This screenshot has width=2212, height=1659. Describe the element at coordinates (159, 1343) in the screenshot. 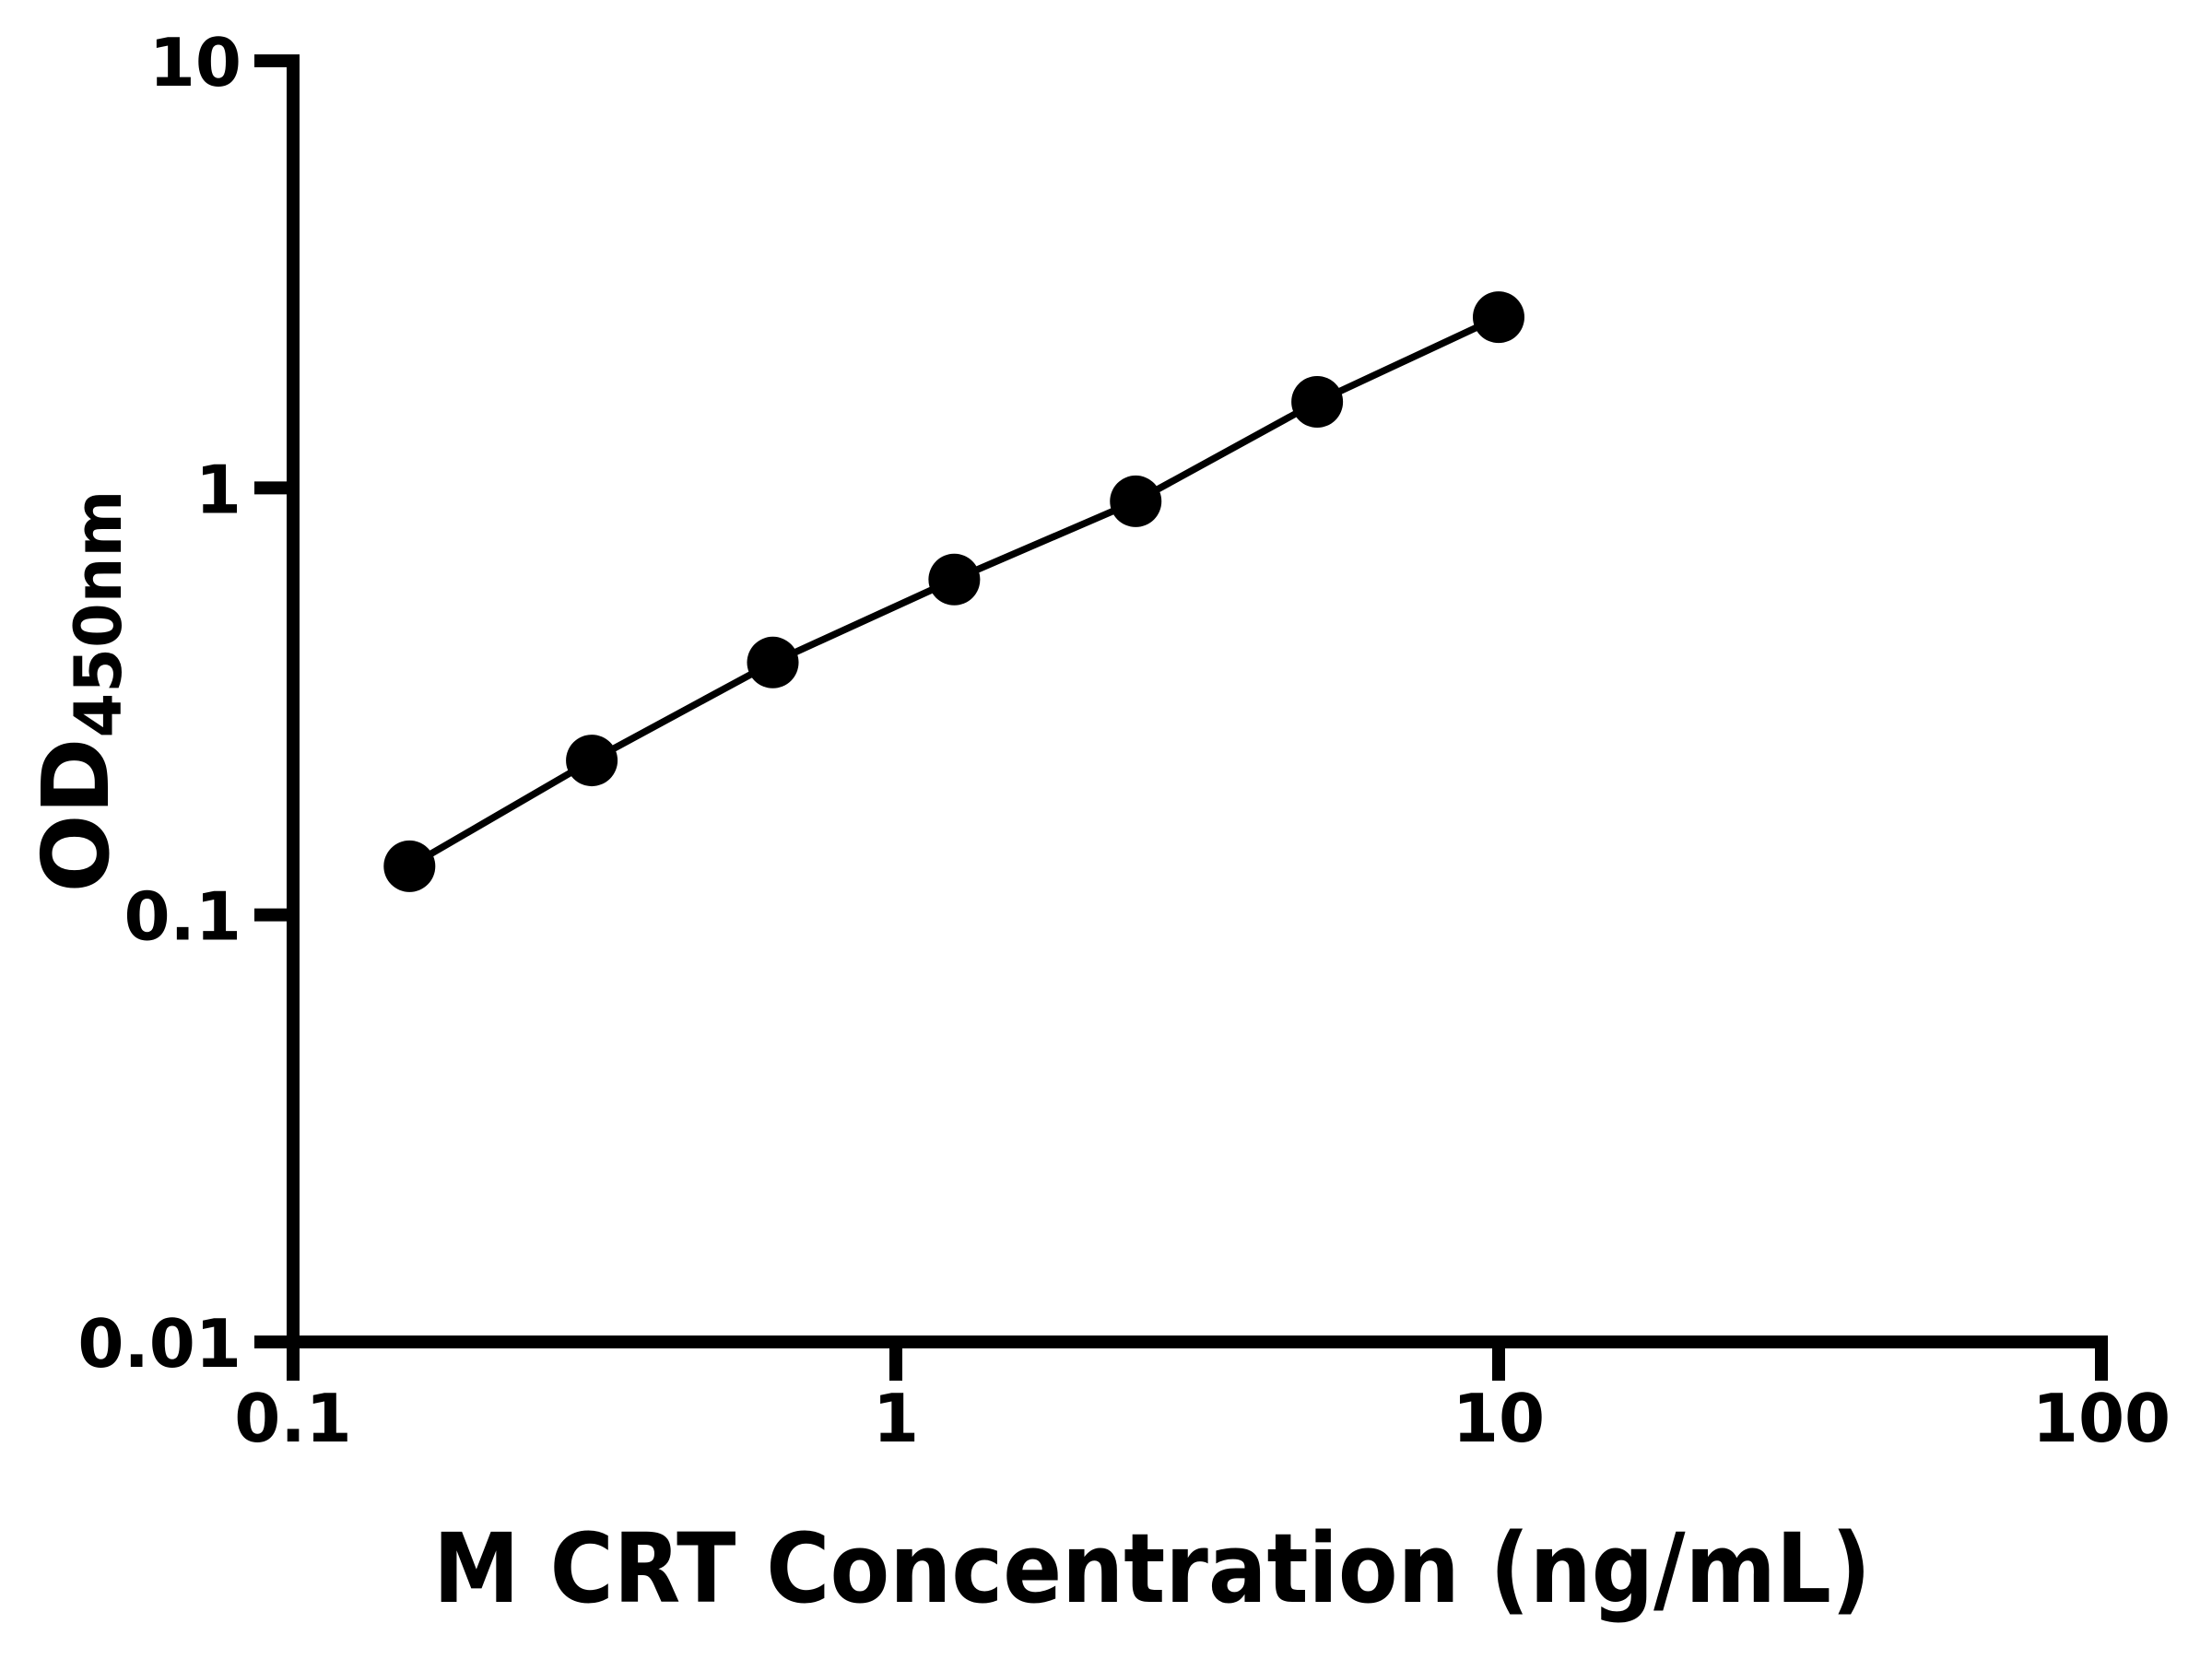

I see `y-tick-label: 0.01` at that location.